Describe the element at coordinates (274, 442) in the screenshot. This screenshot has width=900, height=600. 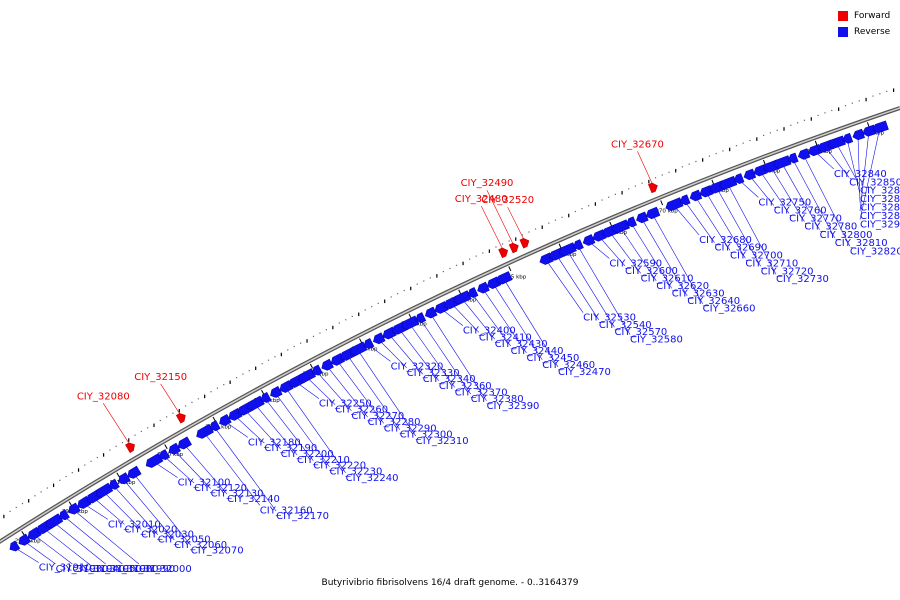
I see `gene-label: CIY_32180` at that location.